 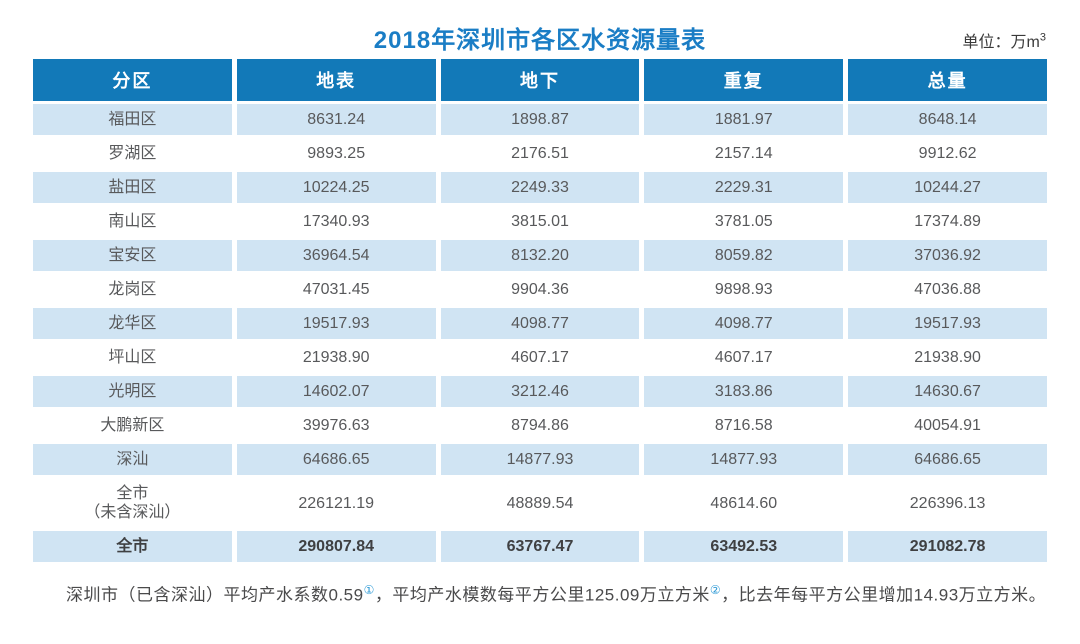 What do you see at coordinates (132, 323) in the screenshot?
I see `district-cell: 龙华区` at bounding box center [132, 323].